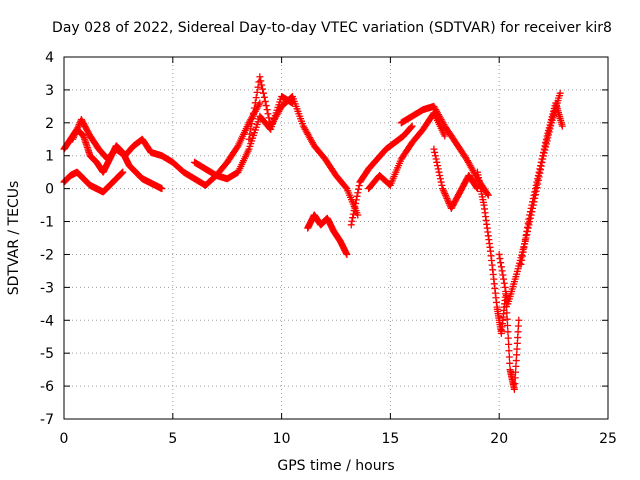 The height and width of the screenshot is (480, 640). Describe the element at coordinates (112, 139) in the screenshot. I see `series-track-c` at that location.